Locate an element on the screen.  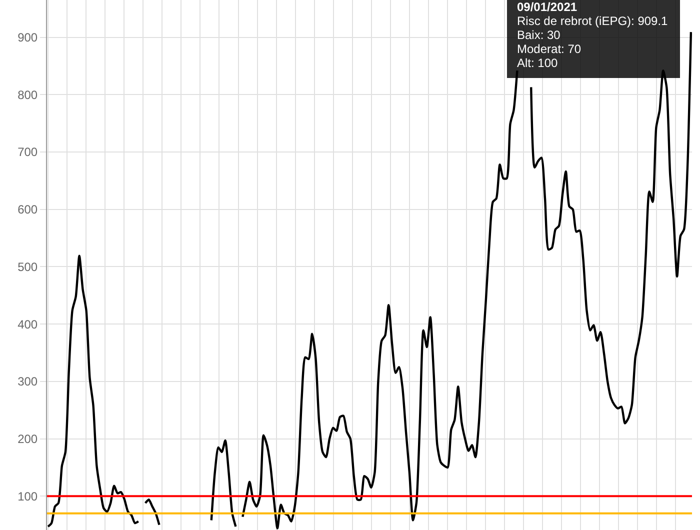
y-tick-label: 500 is located at coordinates (28, 267).